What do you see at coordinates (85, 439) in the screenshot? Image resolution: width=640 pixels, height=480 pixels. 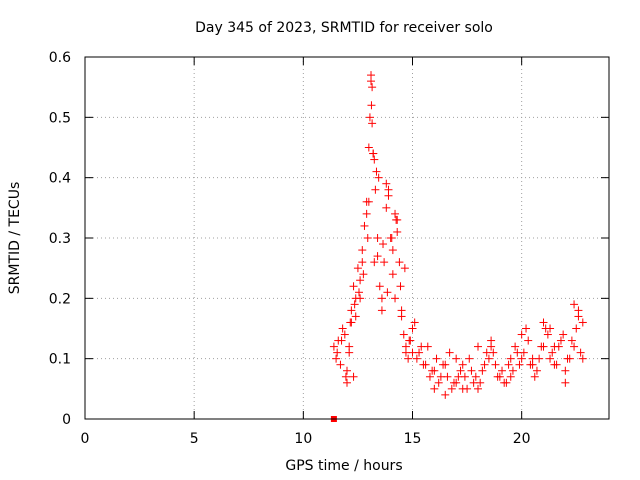 I see `x-tick-label: 0` at bounding box center [85, 439].